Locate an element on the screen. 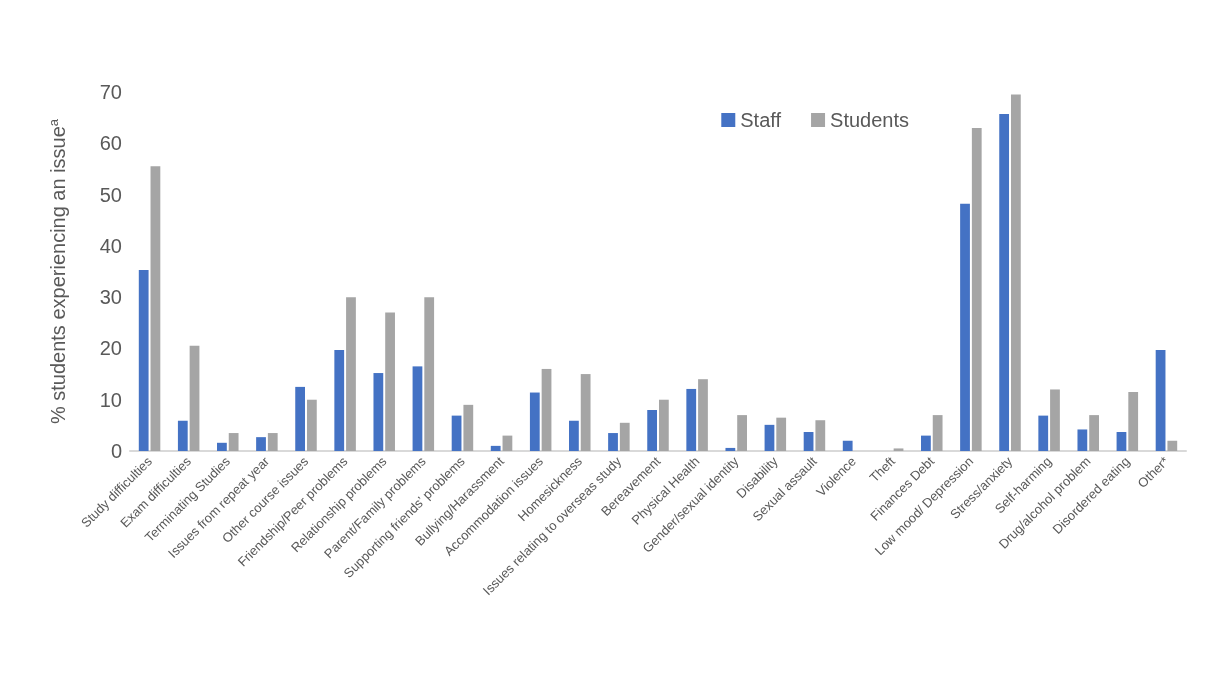 This screenshot has width=1214, height=683. y-tick-label: 60 is located at coordinates (110, 143).